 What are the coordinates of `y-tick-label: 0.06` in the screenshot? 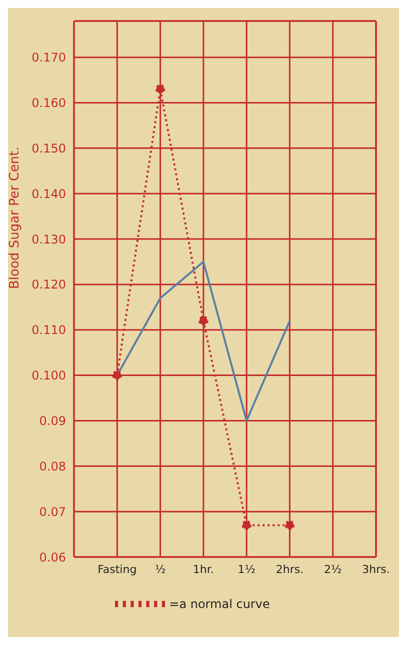 It's located at (52, 557).